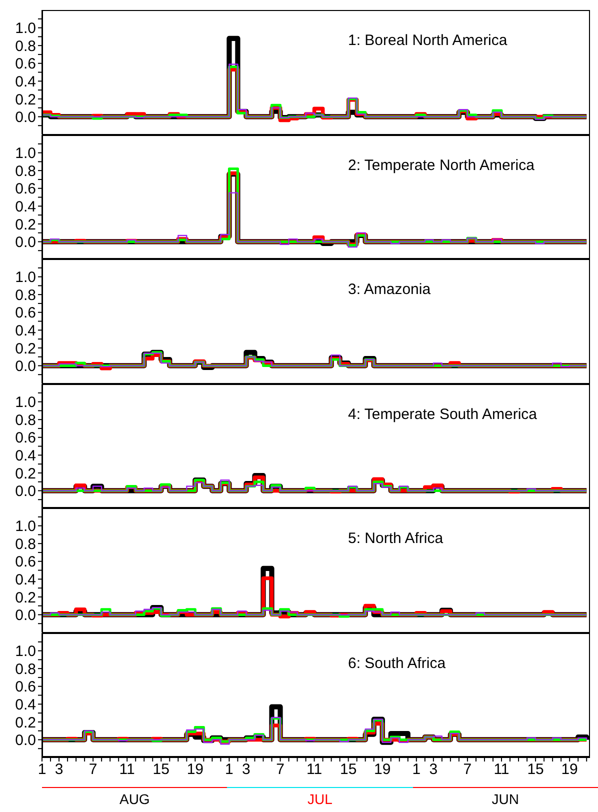 The width and height of the screenshot is (598, 812). I want to click on text: AUG, so click(134, 799).